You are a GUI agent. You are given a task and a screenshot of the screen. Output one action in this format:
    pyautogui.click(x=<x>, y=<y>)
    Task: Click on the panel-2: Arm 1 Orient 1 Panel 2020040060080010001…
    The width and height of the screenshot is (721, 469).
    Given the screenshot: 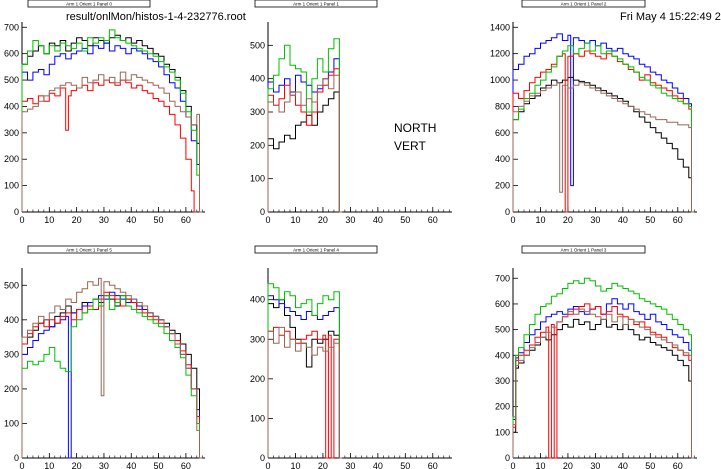 What is the action you would take?
    pyautogui.click(x=593, y=112)
    